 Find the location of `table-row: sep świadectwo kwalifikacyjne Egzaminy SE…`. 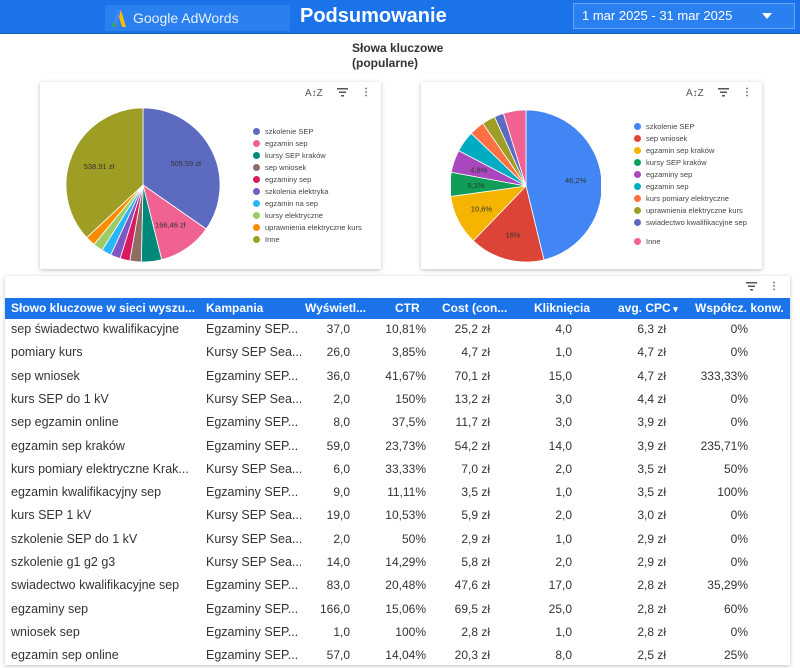

table-row: sep świadectwo kwalifikacyjne Egzaminy SE… is located at coordinates (397, 330).